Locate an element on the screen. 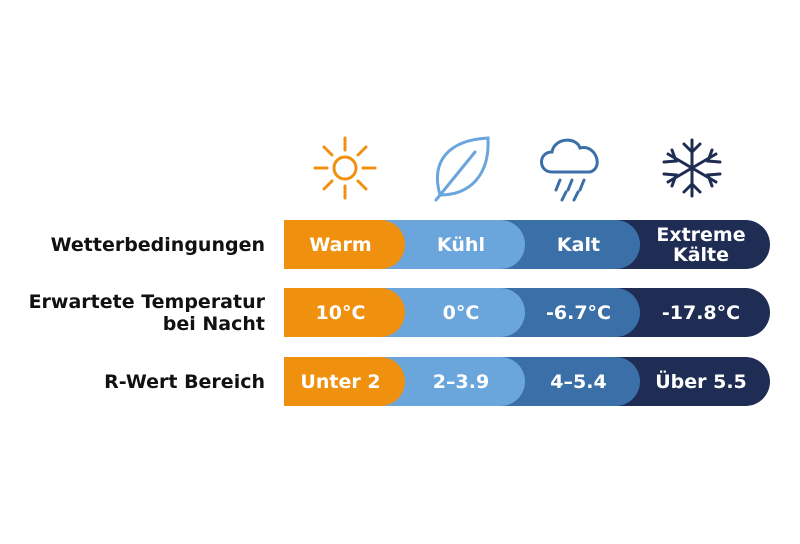 Image resolution: width=800 pixels, height=544 pixels. rain-cloud-icon is located at coordinates (569, 170).